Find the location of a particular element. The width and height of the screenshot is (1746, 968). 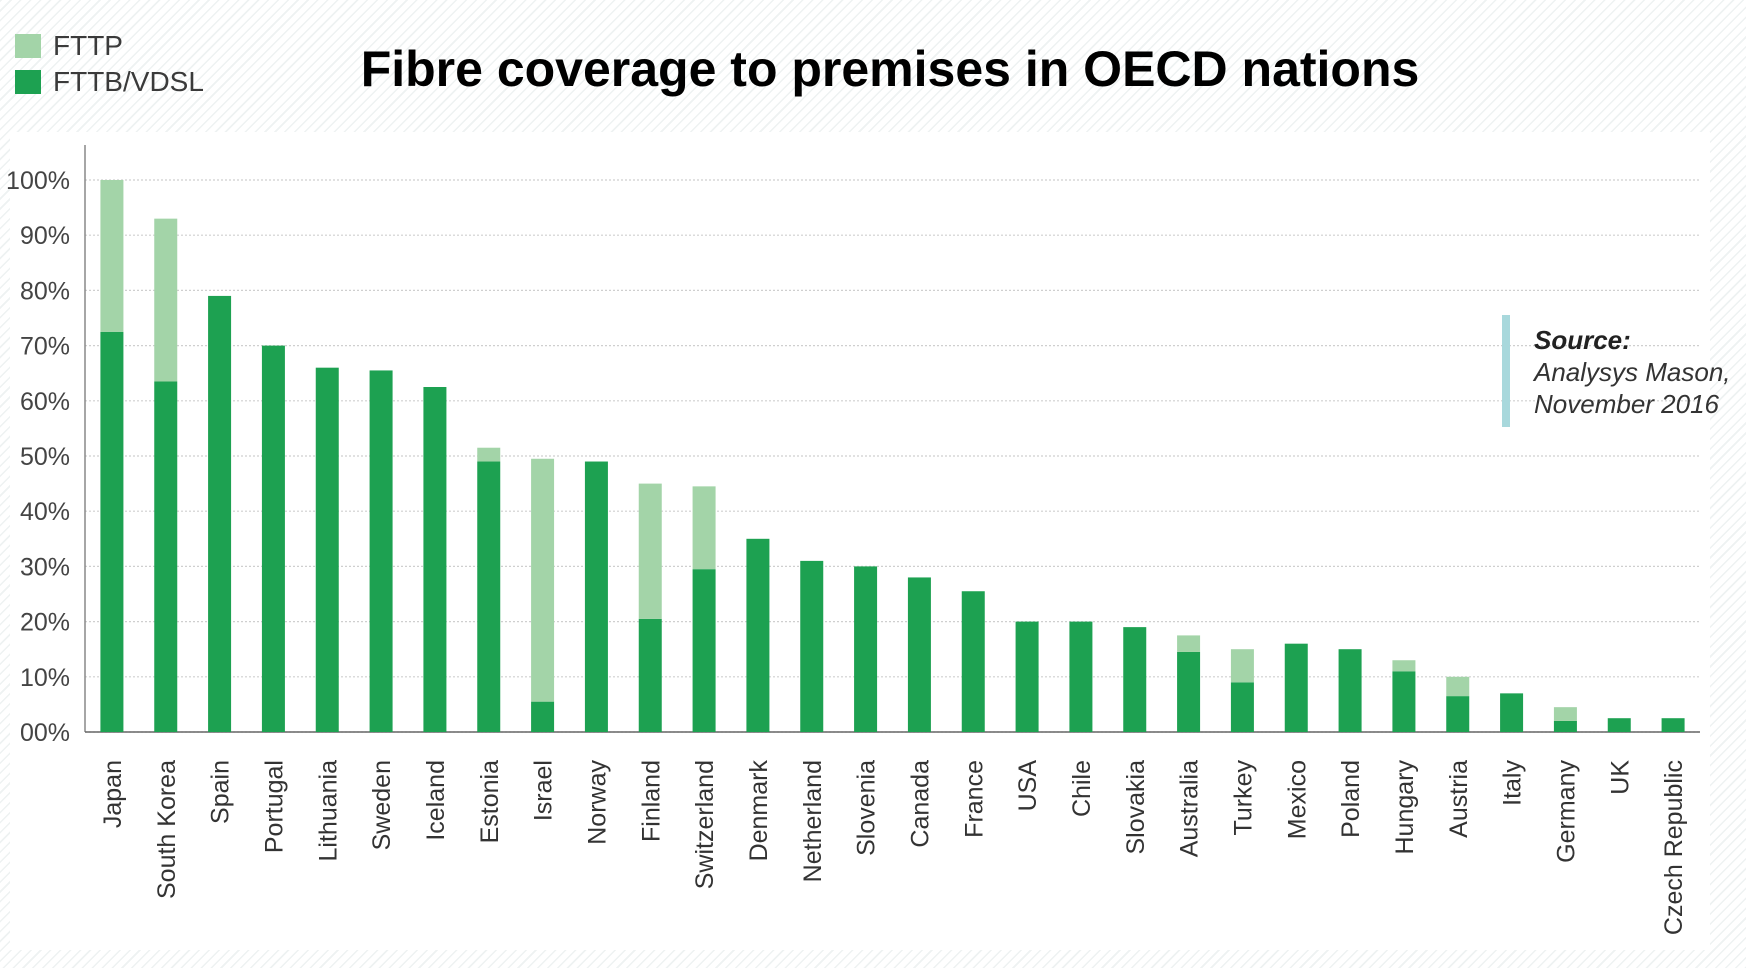

y-tick-label: 10% is located at coordinates (45, 678).